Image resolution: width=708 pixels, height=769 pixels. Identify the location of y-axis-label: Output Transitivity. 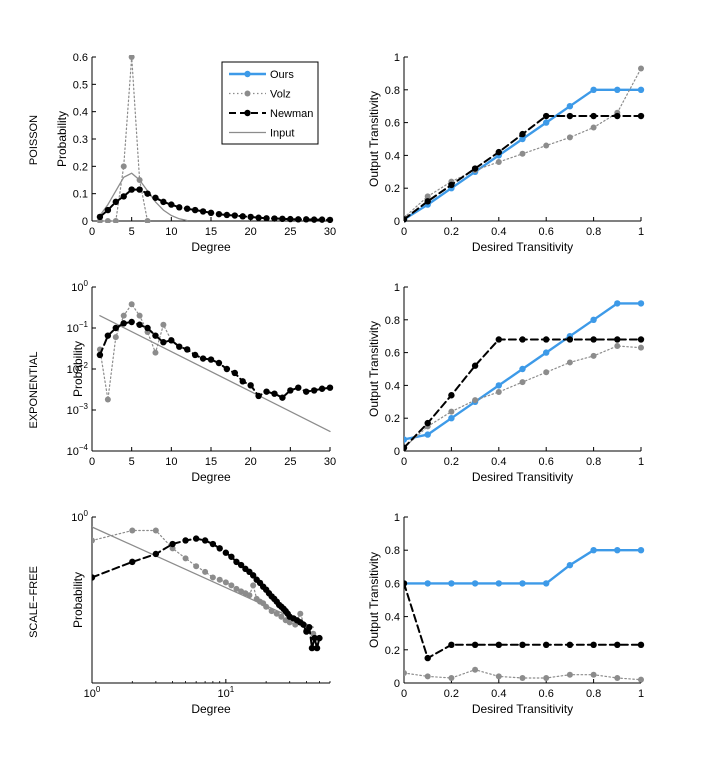
(374, 369).